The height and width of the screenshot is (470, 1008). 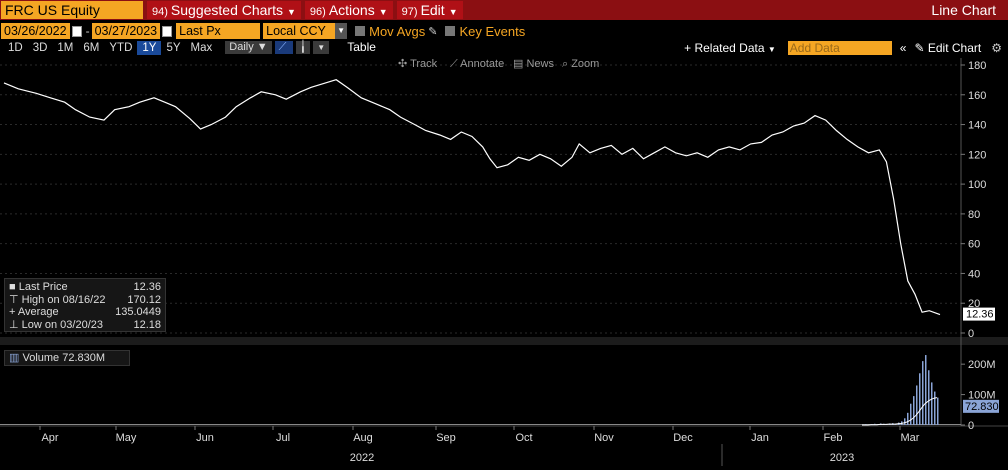 What do you see at coordinates (433, 31) in the screenshot?
I see `pencil-icon: ✎` at bounding box center [433, 31].